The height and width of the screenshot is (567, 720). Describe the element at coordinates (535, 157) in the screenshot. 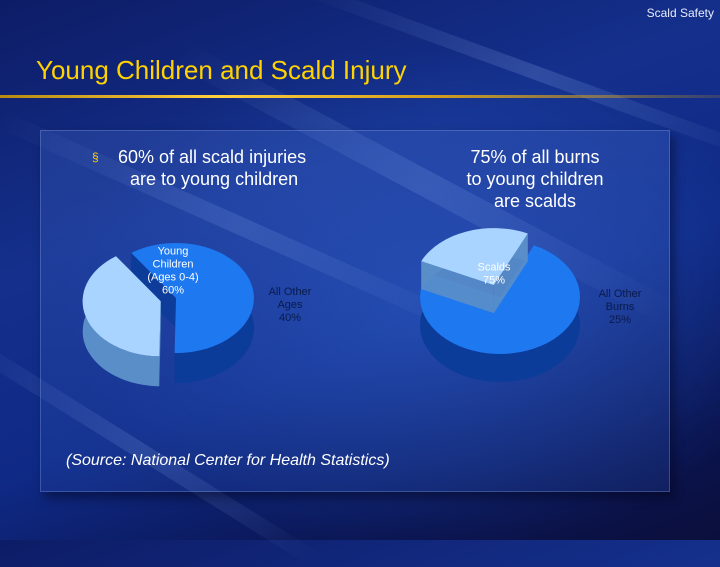

I see `right-statement-line-1: 75% of all burns` at that location.